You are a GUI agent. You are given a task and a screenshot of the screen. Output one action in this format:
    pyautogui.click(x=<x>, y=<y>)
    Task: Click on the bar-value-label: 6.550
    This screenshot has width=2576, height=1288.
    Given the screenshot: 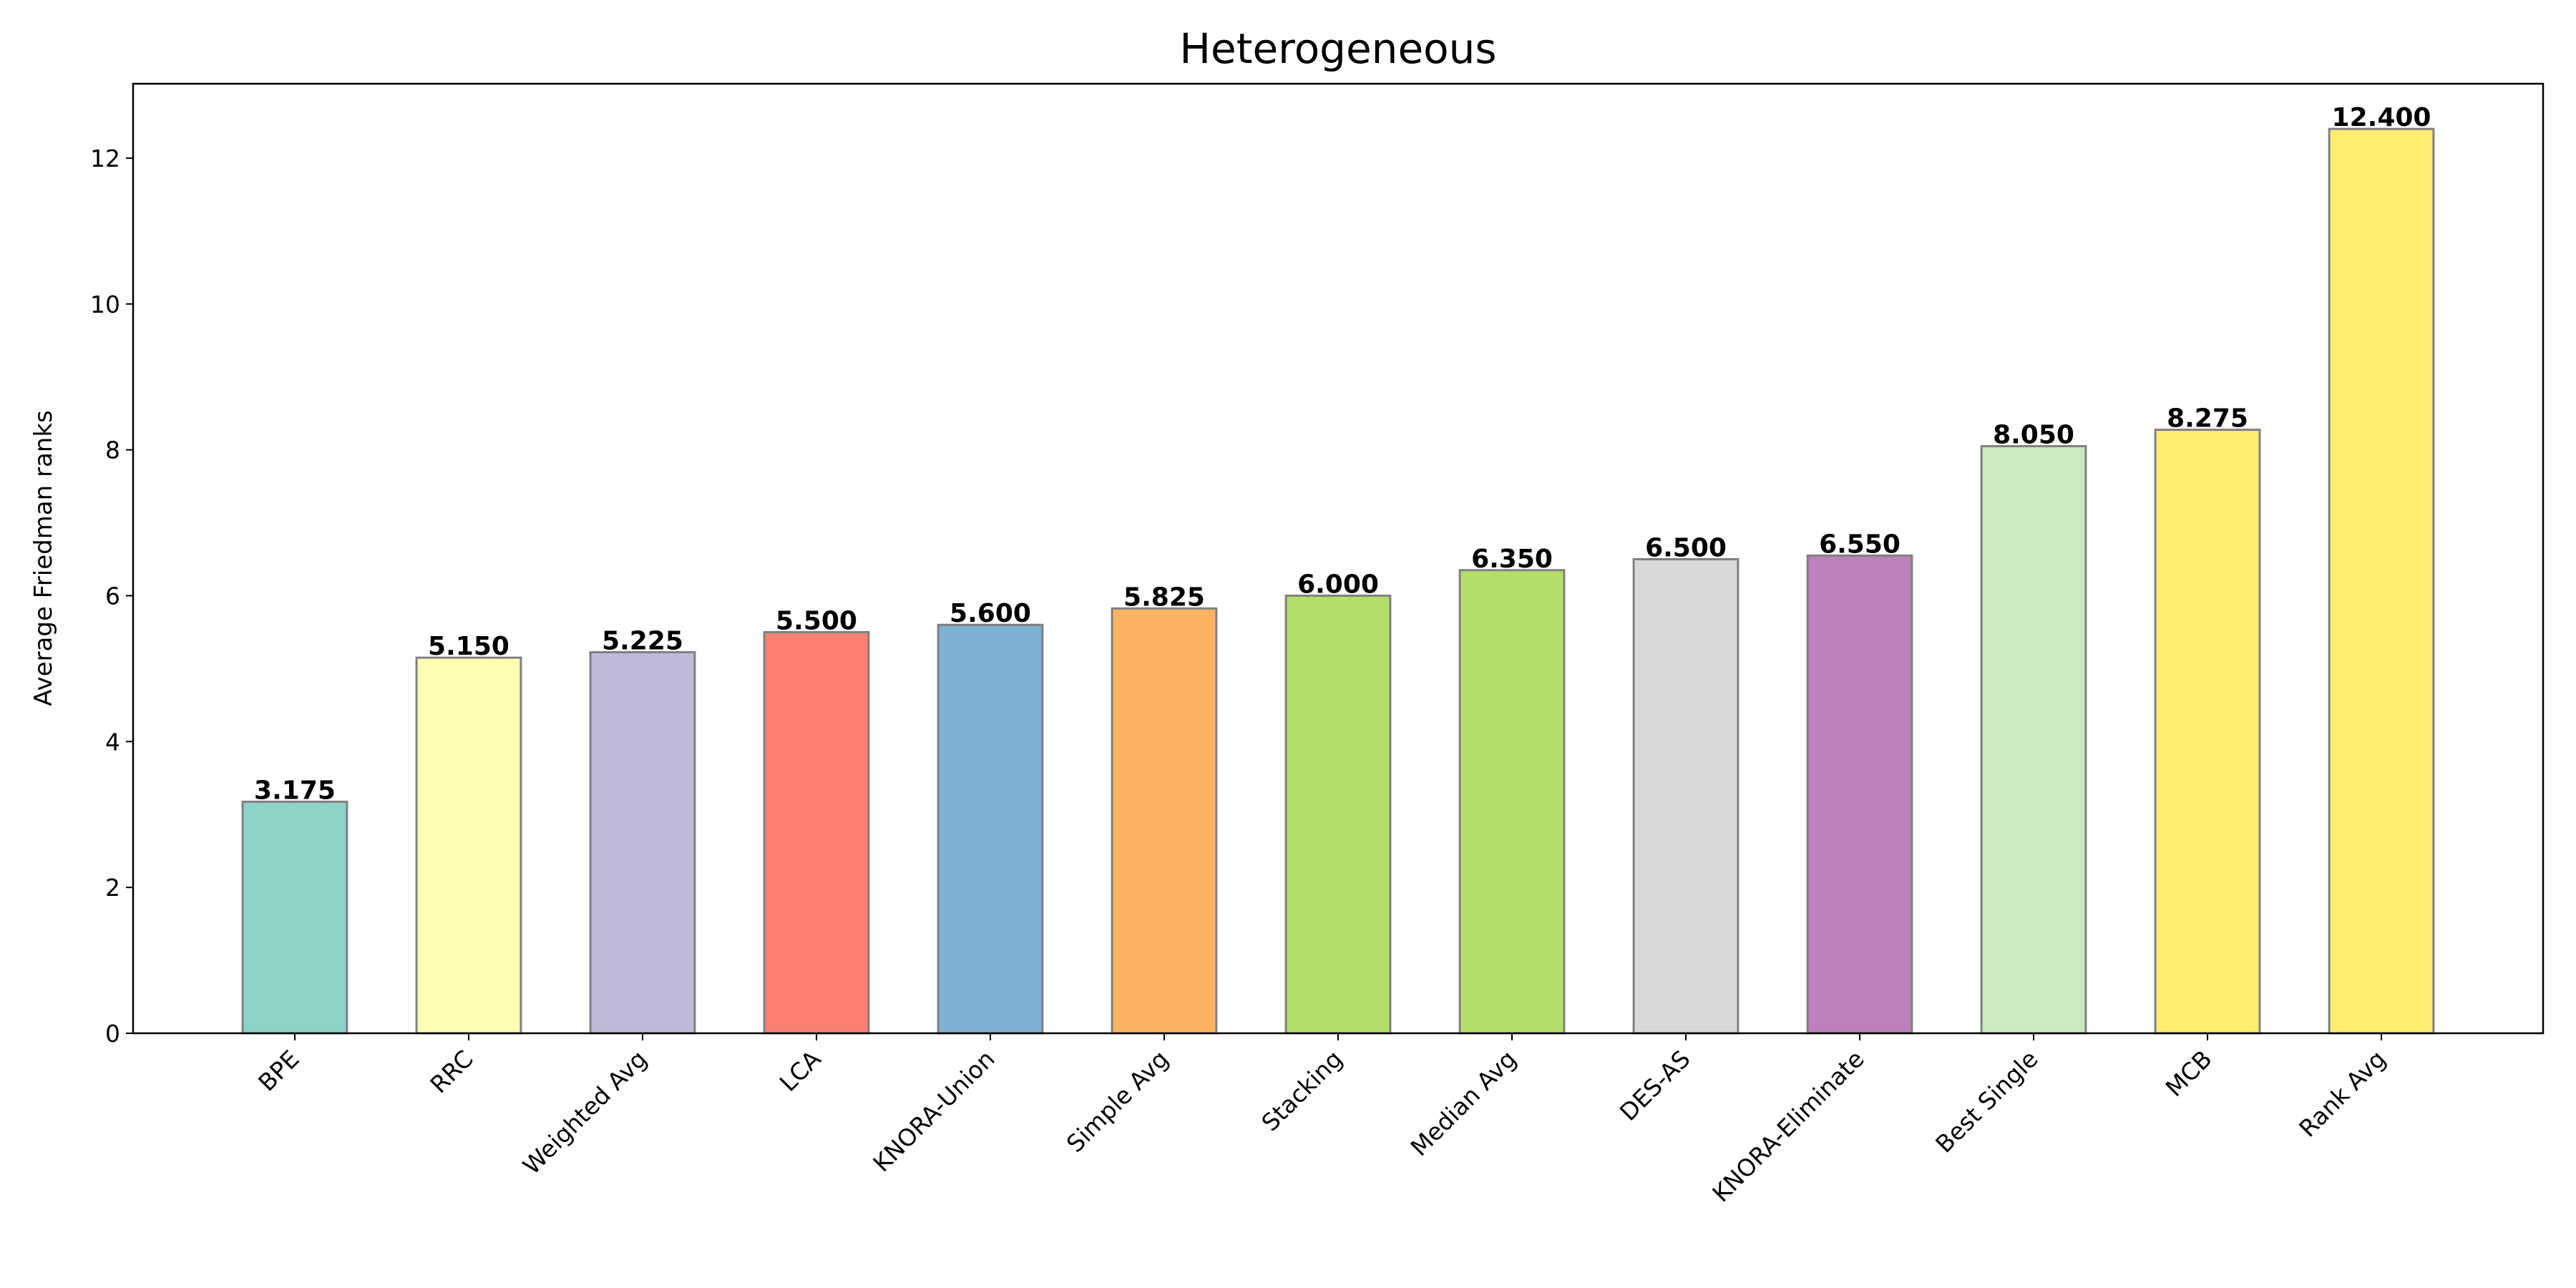 What is the action you would take?
    pyautogui.click(x=1860, y=544)
    